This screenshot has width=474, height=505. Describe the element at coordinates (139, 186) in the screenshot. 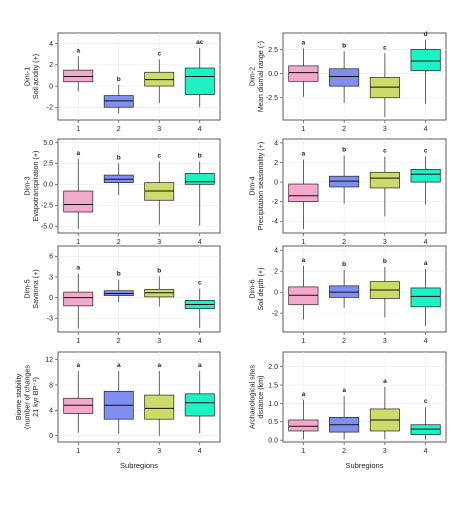

I see `panel-background` at that location.